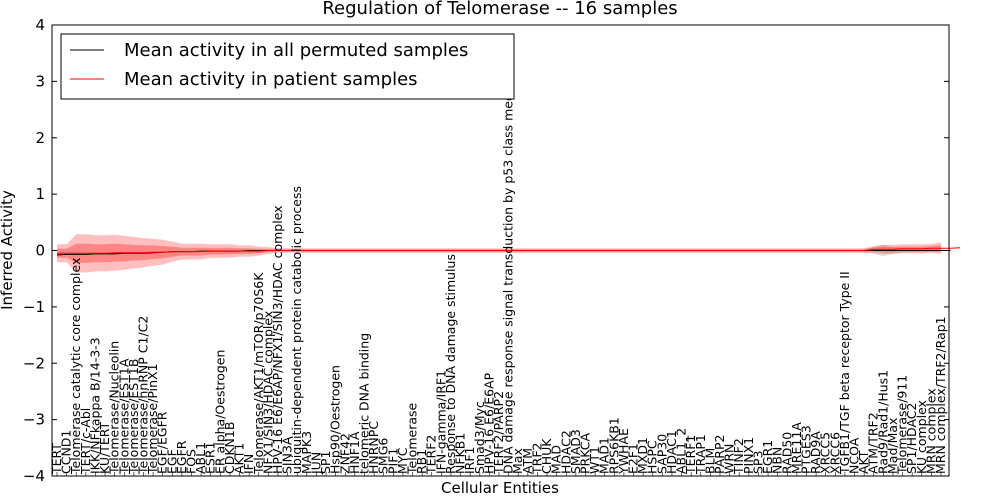 The height and width of the screenshot is (500, 1000). I want to click on x-tick-label: BLM, so click(709, 461).